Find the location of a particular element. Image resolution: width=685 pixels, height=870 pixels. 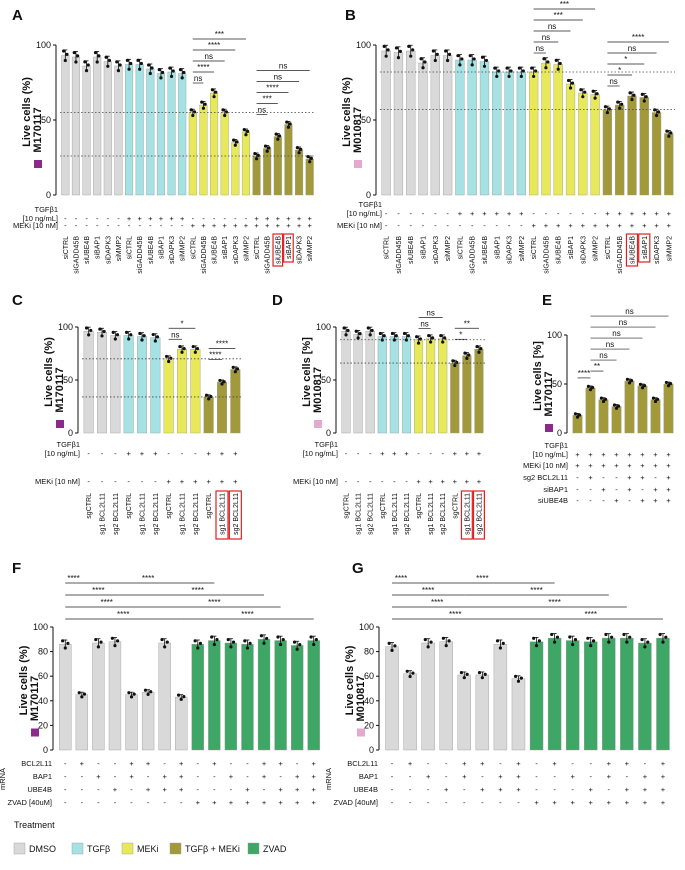

panel-d-category-2: sg1 BCL2L11 is located at coordinates (359, 514).